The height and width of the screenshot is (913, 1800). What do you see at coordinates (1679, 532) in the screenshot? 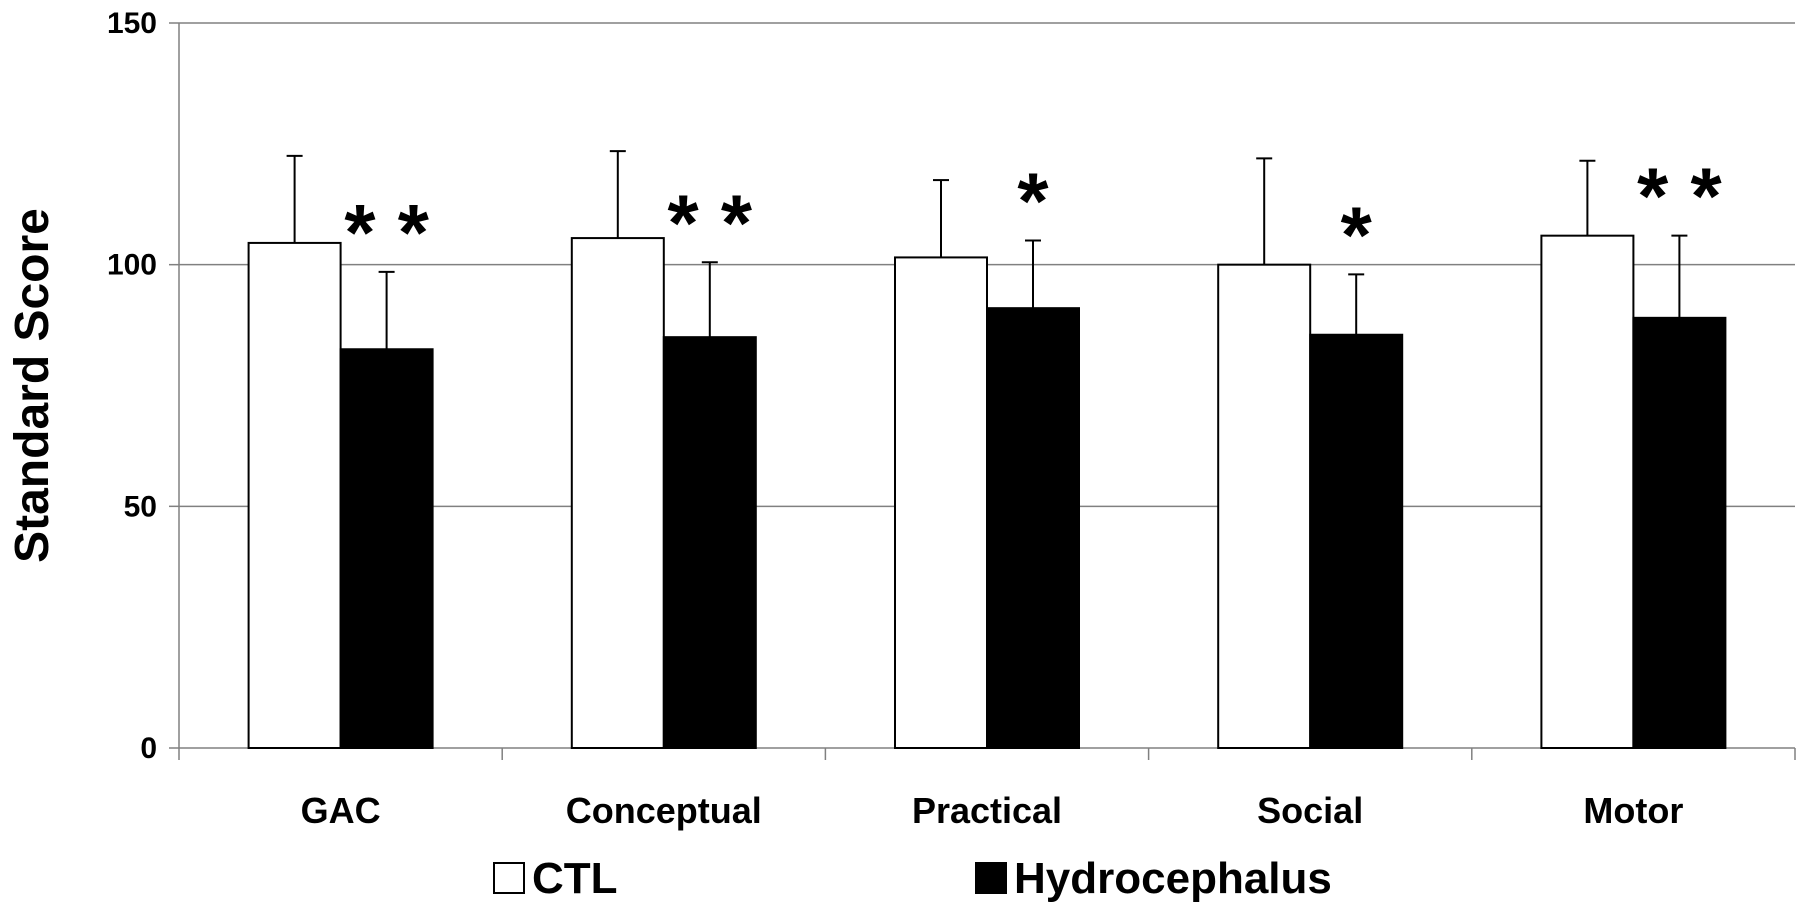
I see `bar-hydrocephalus-motor` at bounding box center [1679, 532].